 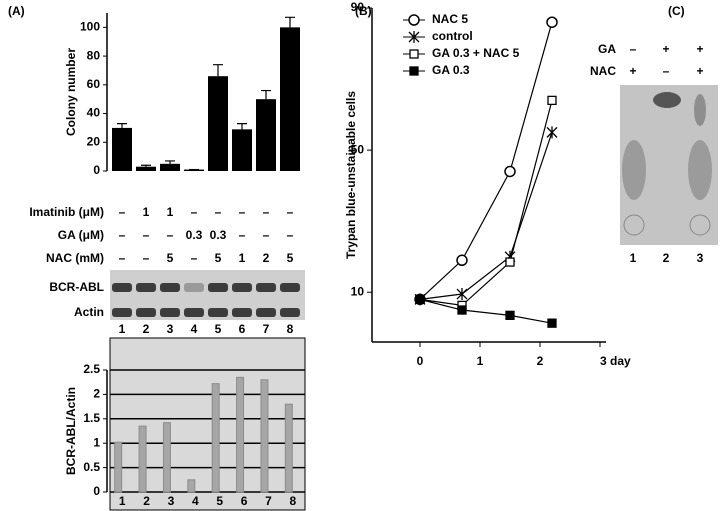 What do you see at coordinates (122, 329) in the screenshot?
I see `lane-label: 1` at bounding box center [122, 329].